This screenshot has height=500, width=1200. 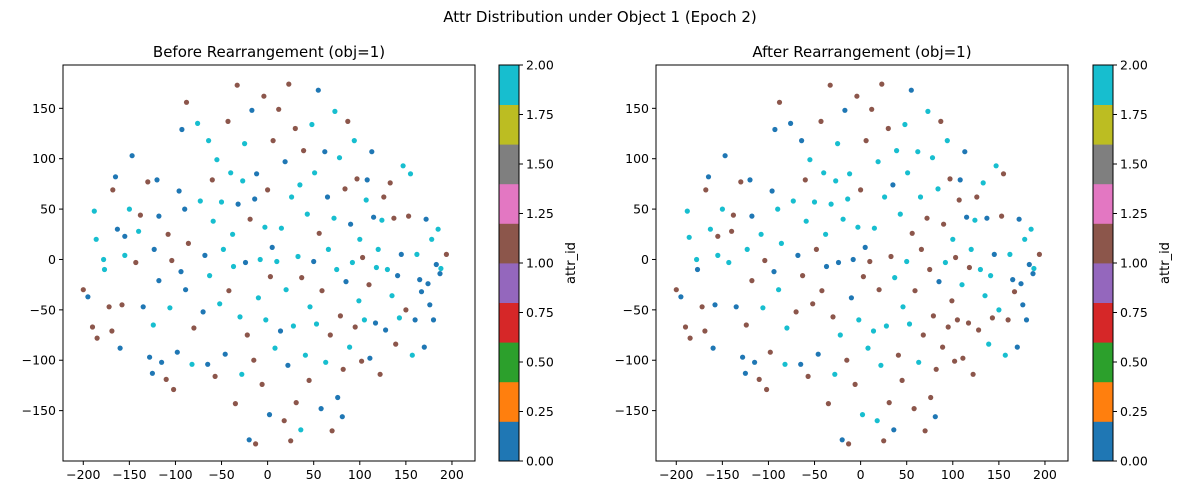 What do you see at coordinates (406, 474) in the screenshot?
I see `x-tick-label: 150` at bounding box center [406, 474].